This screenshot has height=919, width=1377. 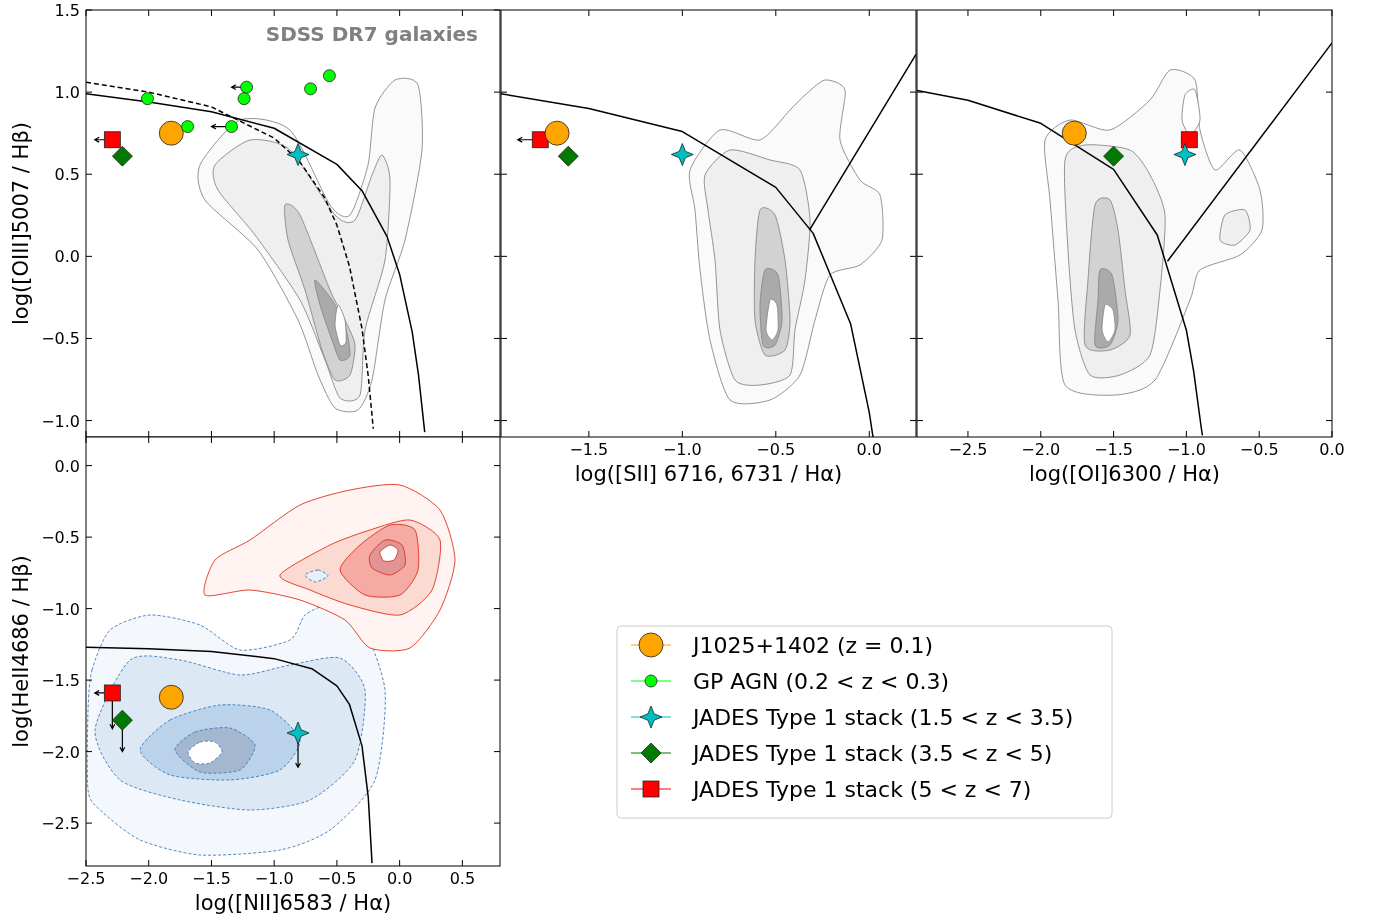 What do you see at coordinates (882, 717) in the screenshot?
I see `legend-label: JADES Type 1 stack (1.5 < z < 3.5)` at bounding box center [882, 717].